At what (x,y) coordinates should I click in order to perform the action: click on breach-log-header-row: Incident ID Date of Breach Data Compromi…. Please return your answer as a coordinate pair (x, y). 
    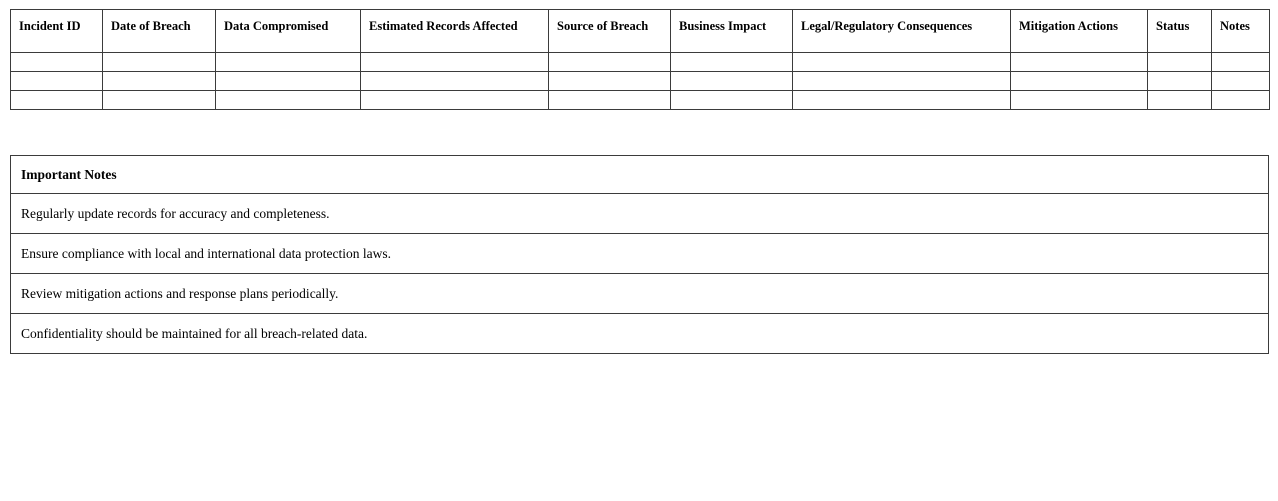
    Looking at the image, I should click on (640, 31).